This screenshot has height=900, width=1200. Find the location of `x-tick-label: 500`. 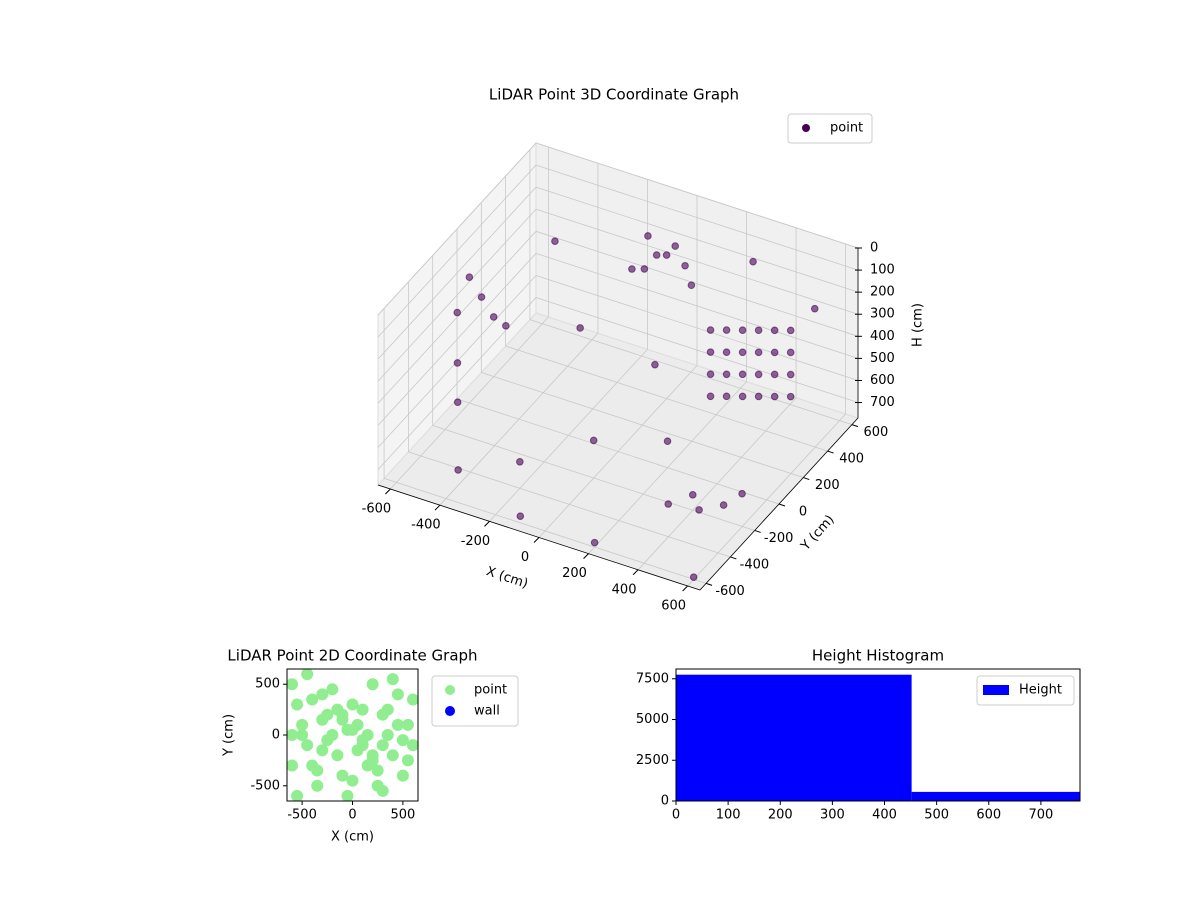

x-tick-label: 500 is located at coordinates (936, 815).